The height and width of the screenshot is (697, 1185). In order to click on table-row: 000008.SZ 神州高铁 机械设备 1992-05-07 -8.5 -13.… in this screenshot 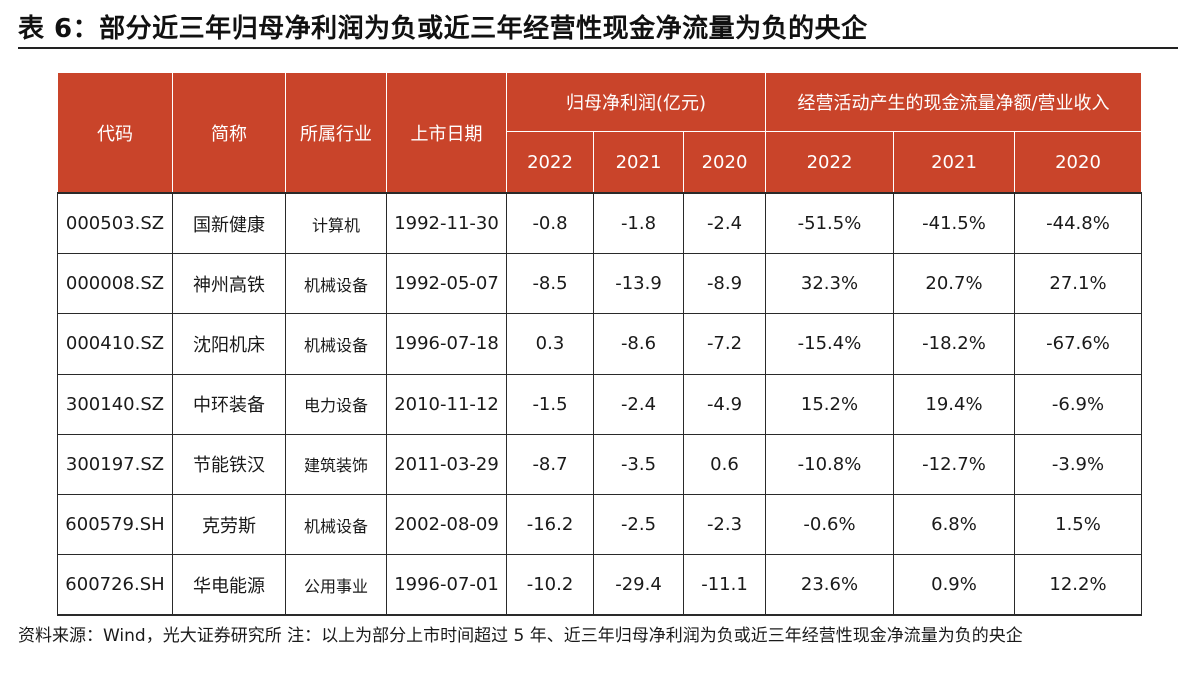, I will do `click(599, 284)`.